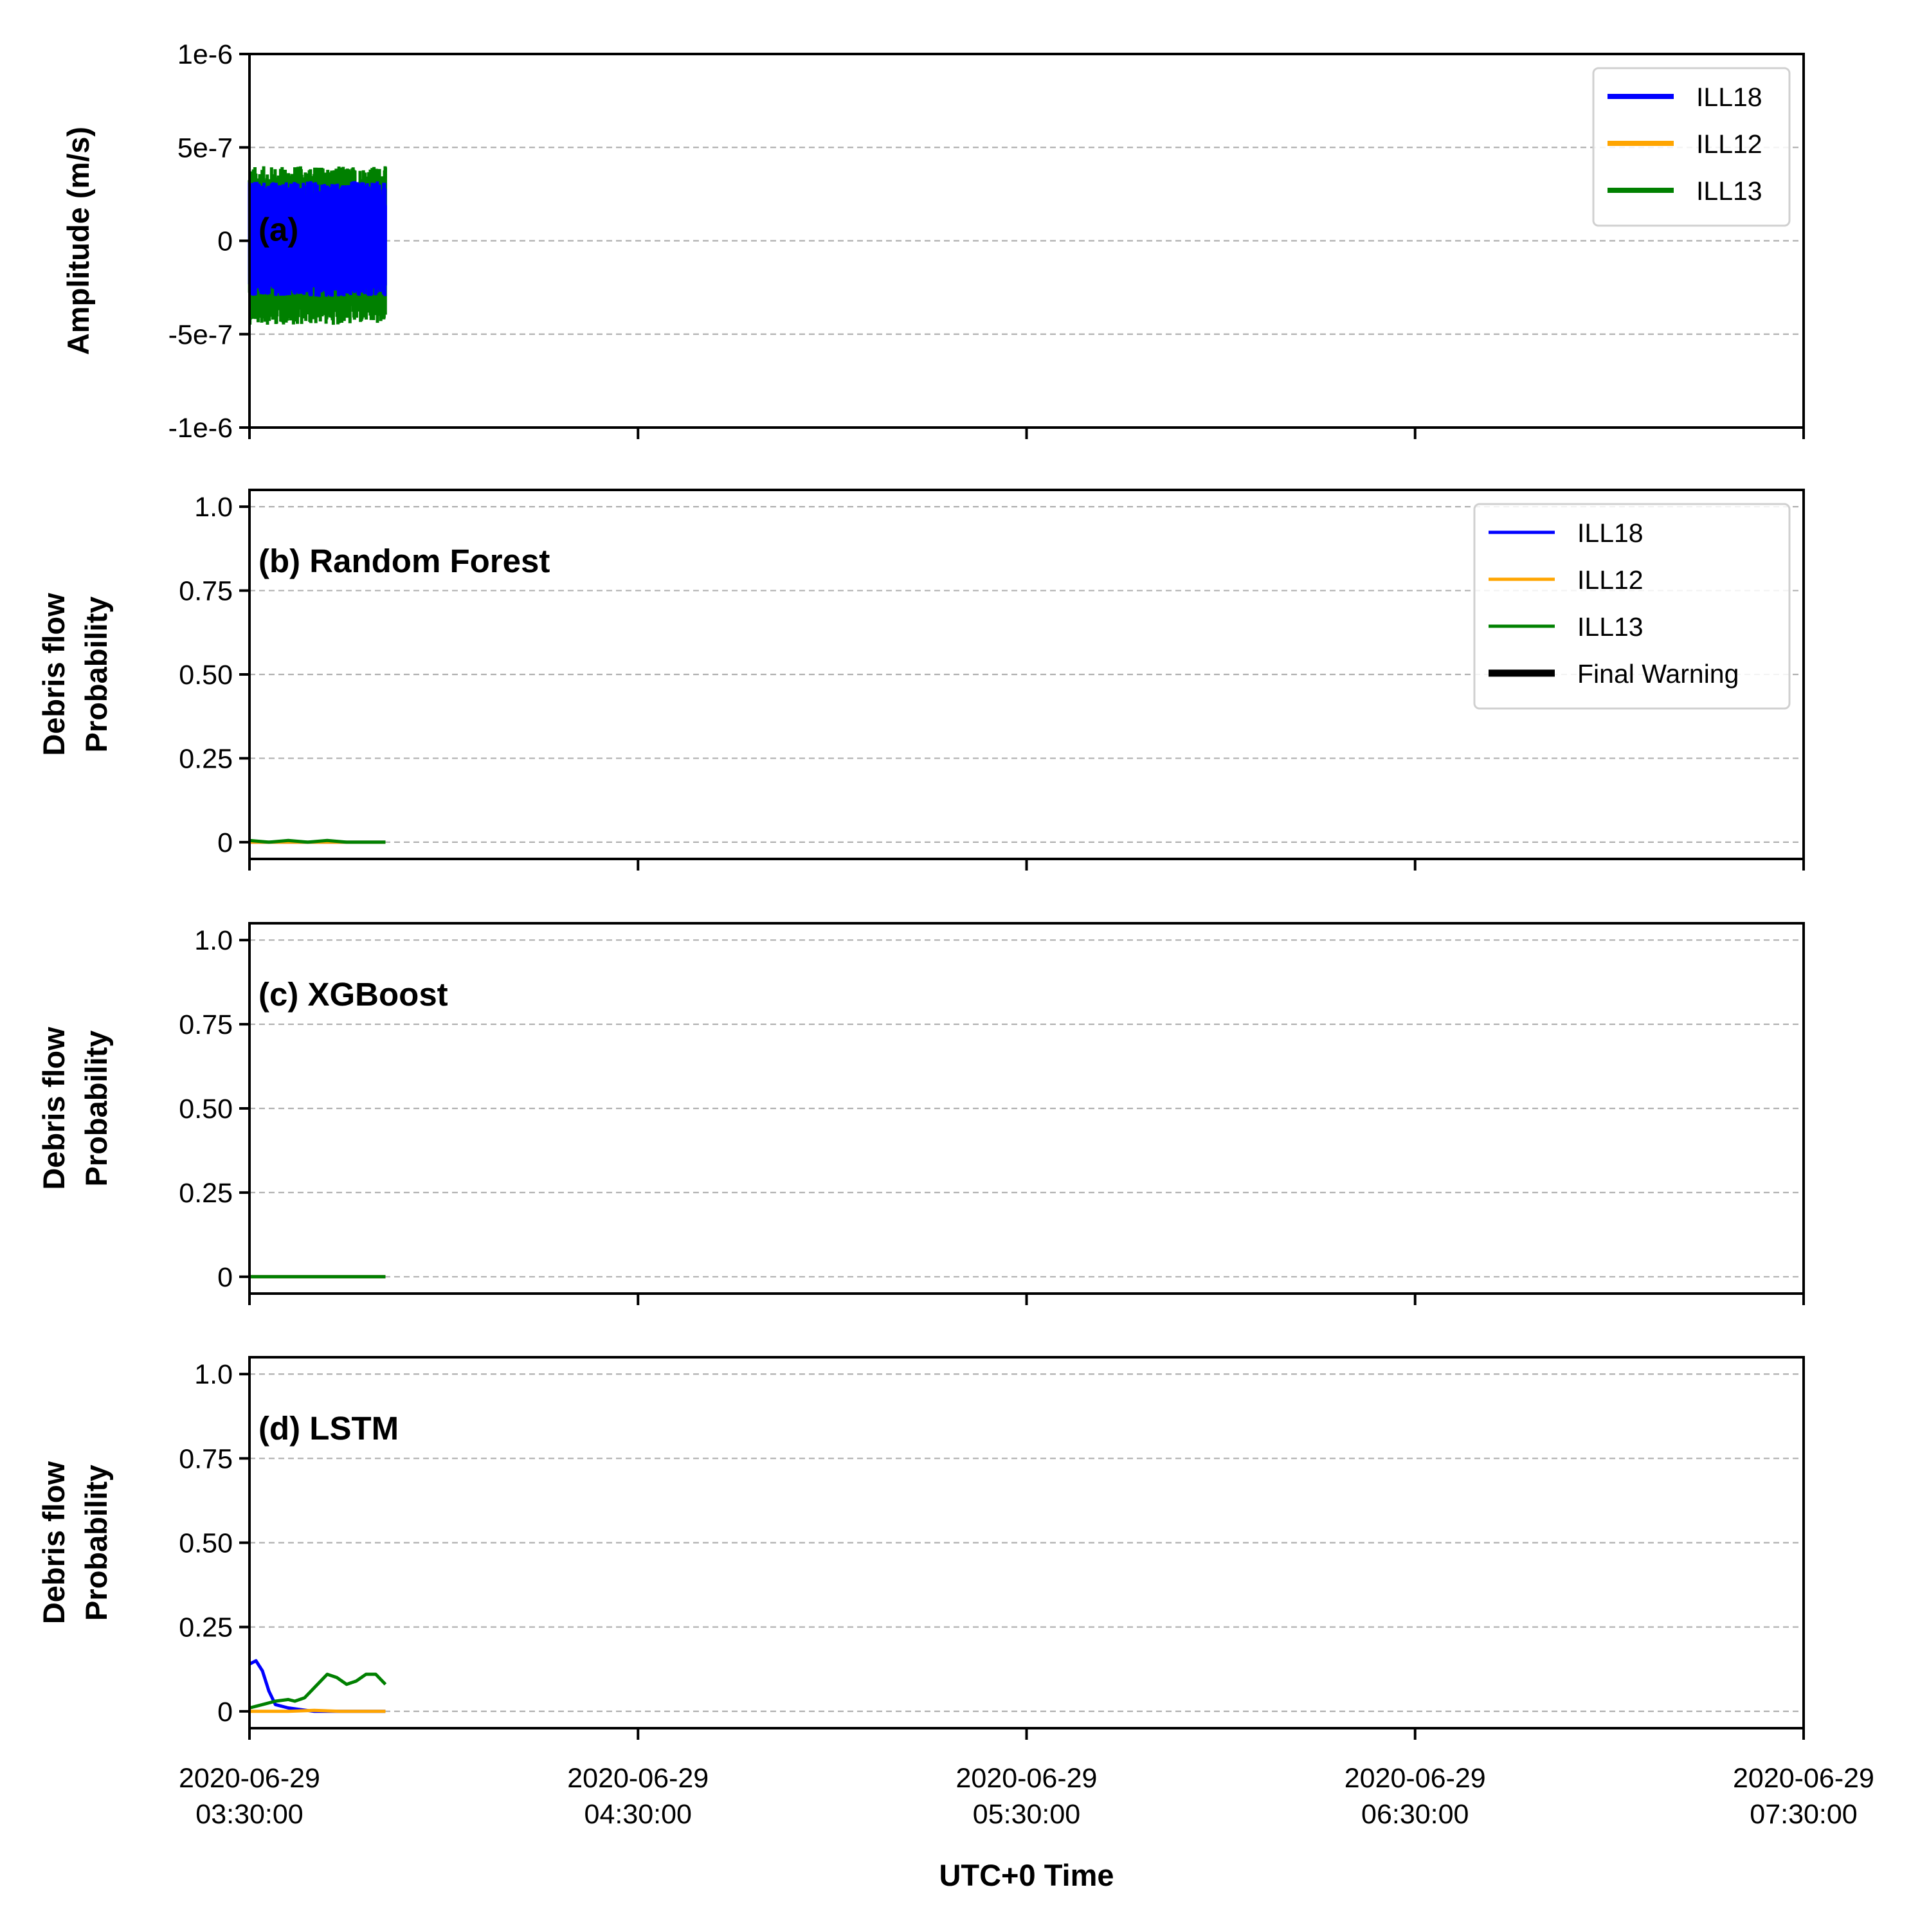 Image resolution: width=1929 pixels, height=1932 pixels. What do you see at coordinates (205, 147) in the screenshot?
I see `y-tick-label: 5e-7` at bounding box center [205, 147].